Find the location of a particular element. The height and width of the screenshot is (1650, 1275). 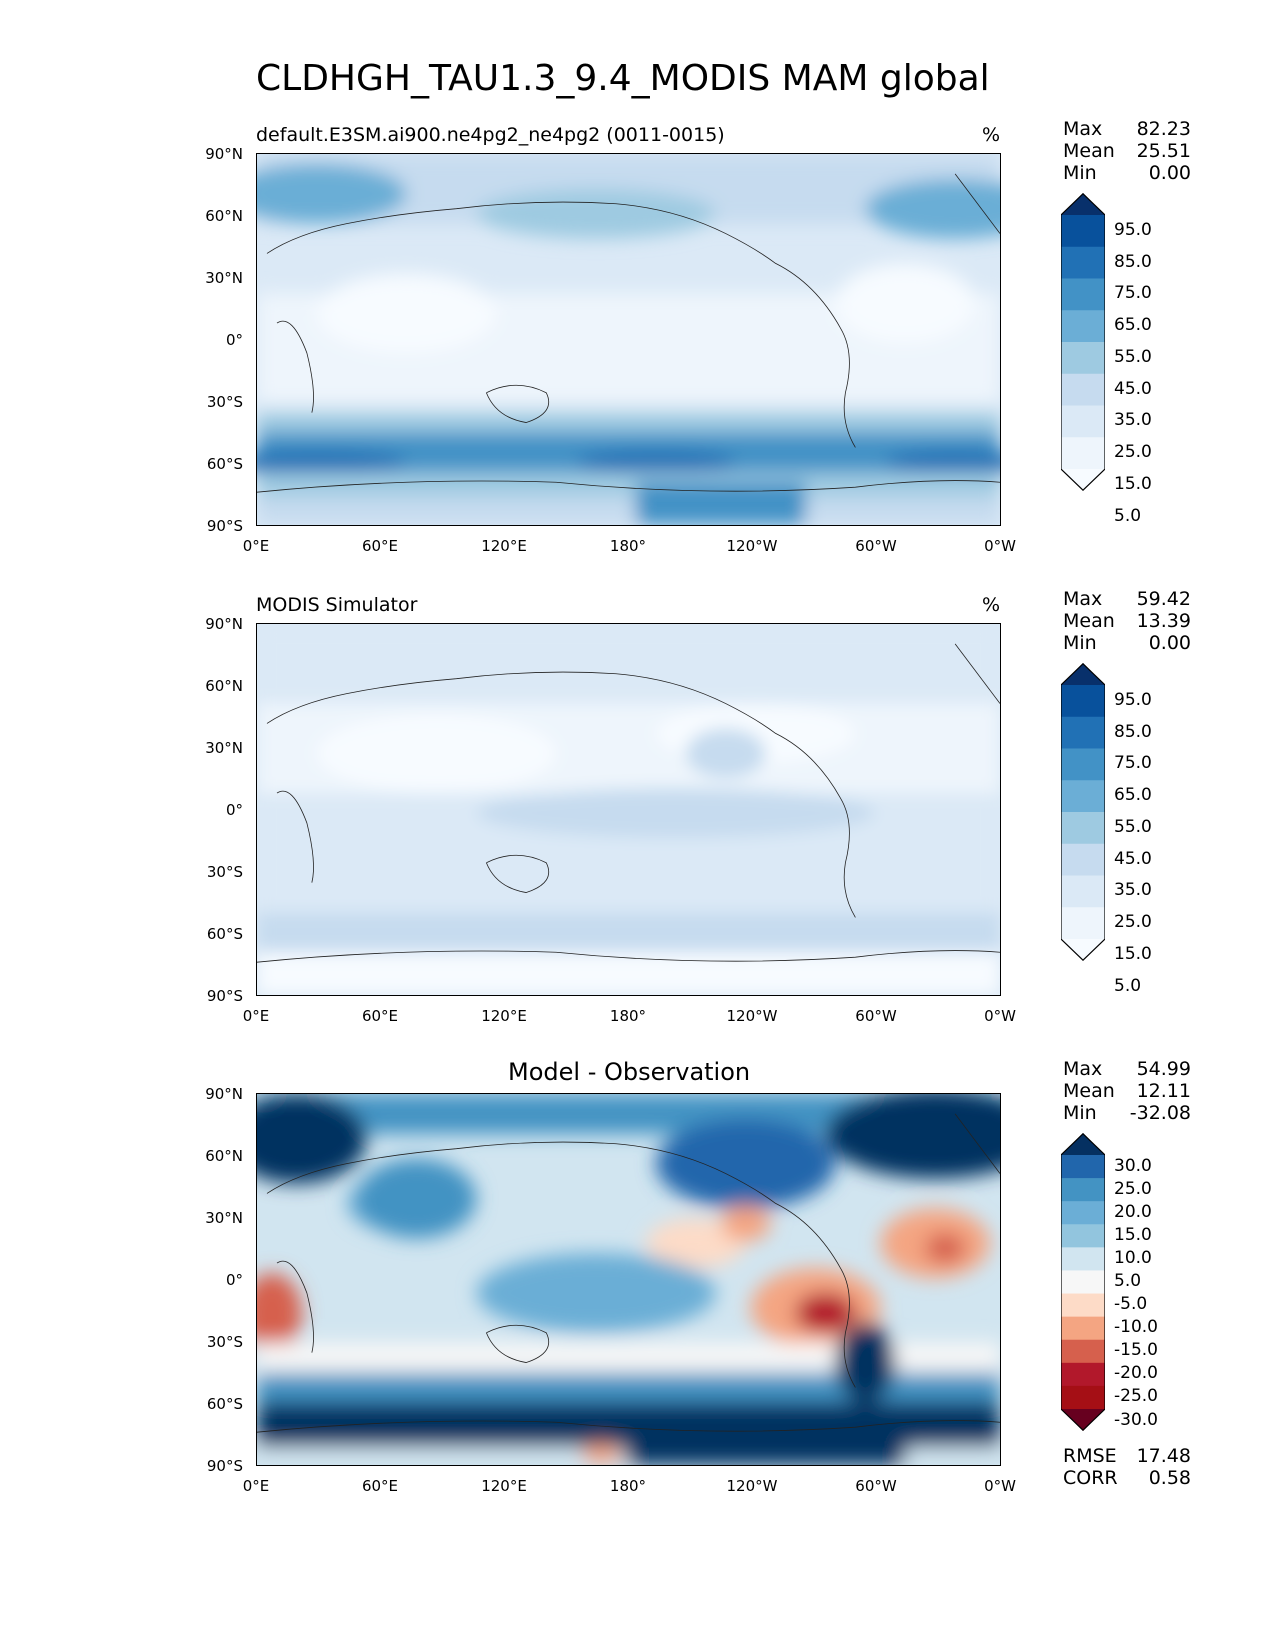

obs-stats: Max 59.42 Mean 13.39 Min 0.00 is located at coordinates (1127, 621).